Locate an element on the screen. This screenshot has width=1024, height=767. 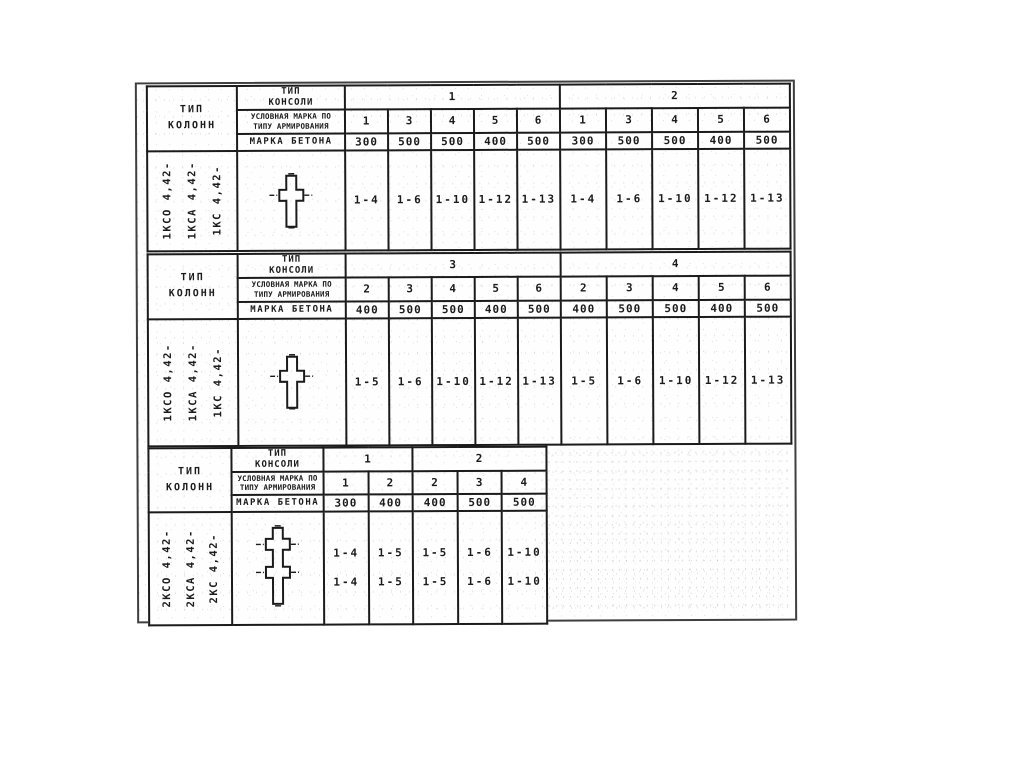
value-top: 1-10 is located at coordinates (524, 552).